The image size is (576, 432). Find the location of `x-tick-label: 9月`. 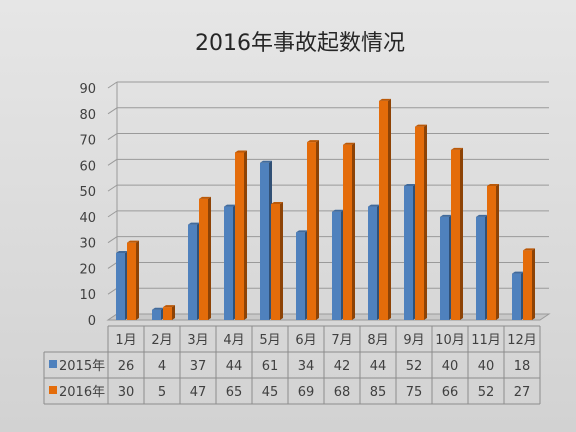

x-tick-label: 9月 is located at coordinates (413, 340).